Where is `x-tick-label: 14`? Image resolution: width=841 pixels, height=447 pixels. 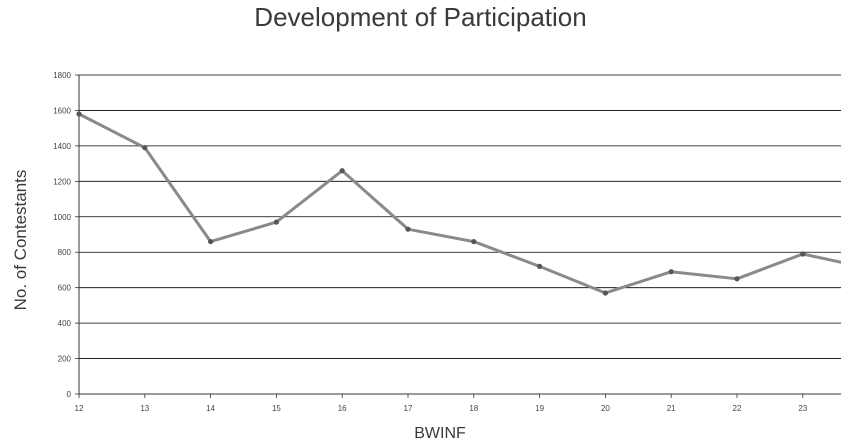
x-tick-label: 14 is located at coordinates (210, 408).